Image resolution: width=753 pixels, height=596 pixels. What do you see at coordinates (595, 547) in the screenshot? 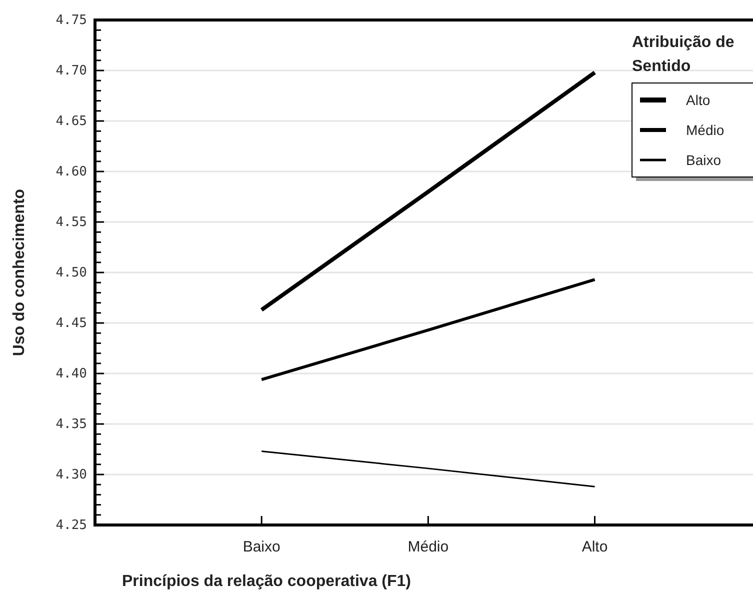
I see `x-tick-label: Alto` at bounding box center [595, 547].